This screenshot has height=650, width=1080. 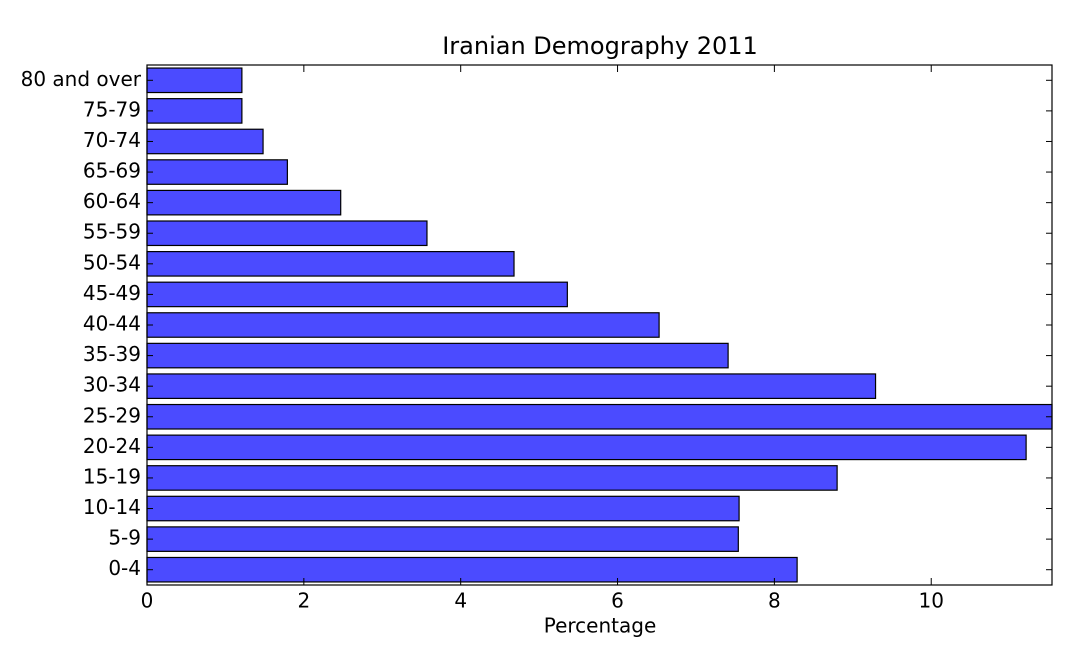 What do you see at coordinates (112, 507) in the screenshot?
I see `y-tick-label: 10-14` at bounding box center [112, 507].